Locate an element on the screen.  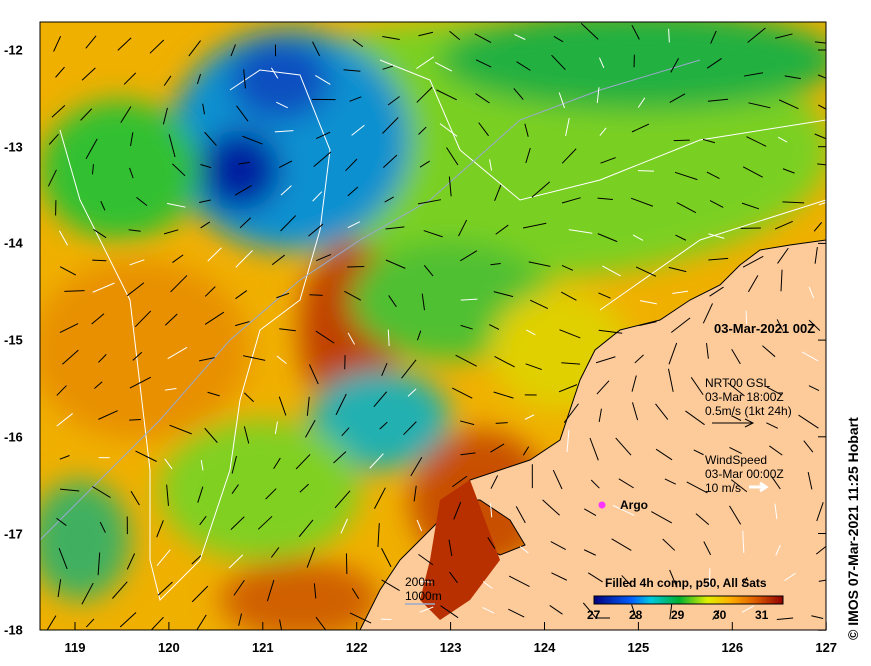
y-tick-label: -12 is located at coordinates (13, 50).